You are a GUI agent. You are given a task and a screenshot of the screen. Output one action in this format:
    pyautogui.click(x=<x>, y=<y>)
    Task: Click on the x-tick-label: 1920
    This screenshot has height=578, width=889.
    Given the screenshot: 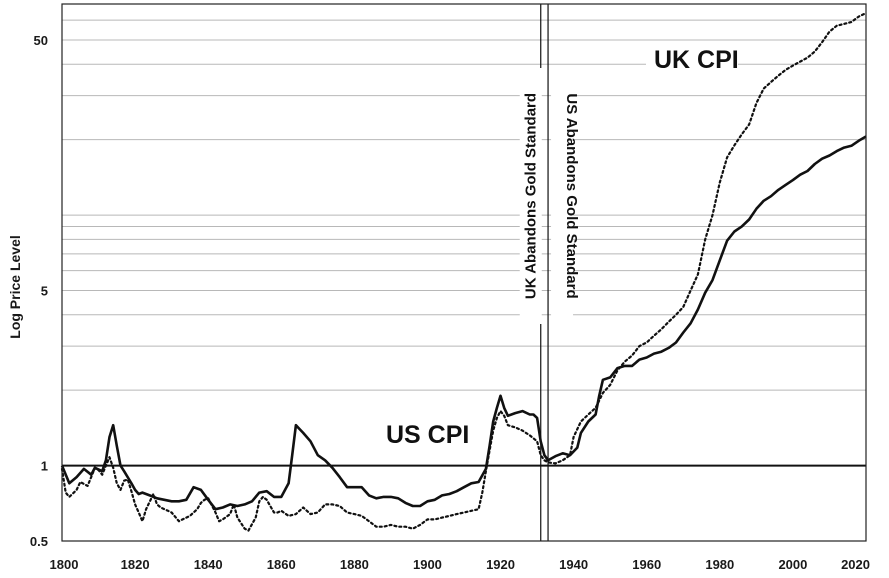 What is the action you would take?
    pyautogui.click(x=500, y=564)
    